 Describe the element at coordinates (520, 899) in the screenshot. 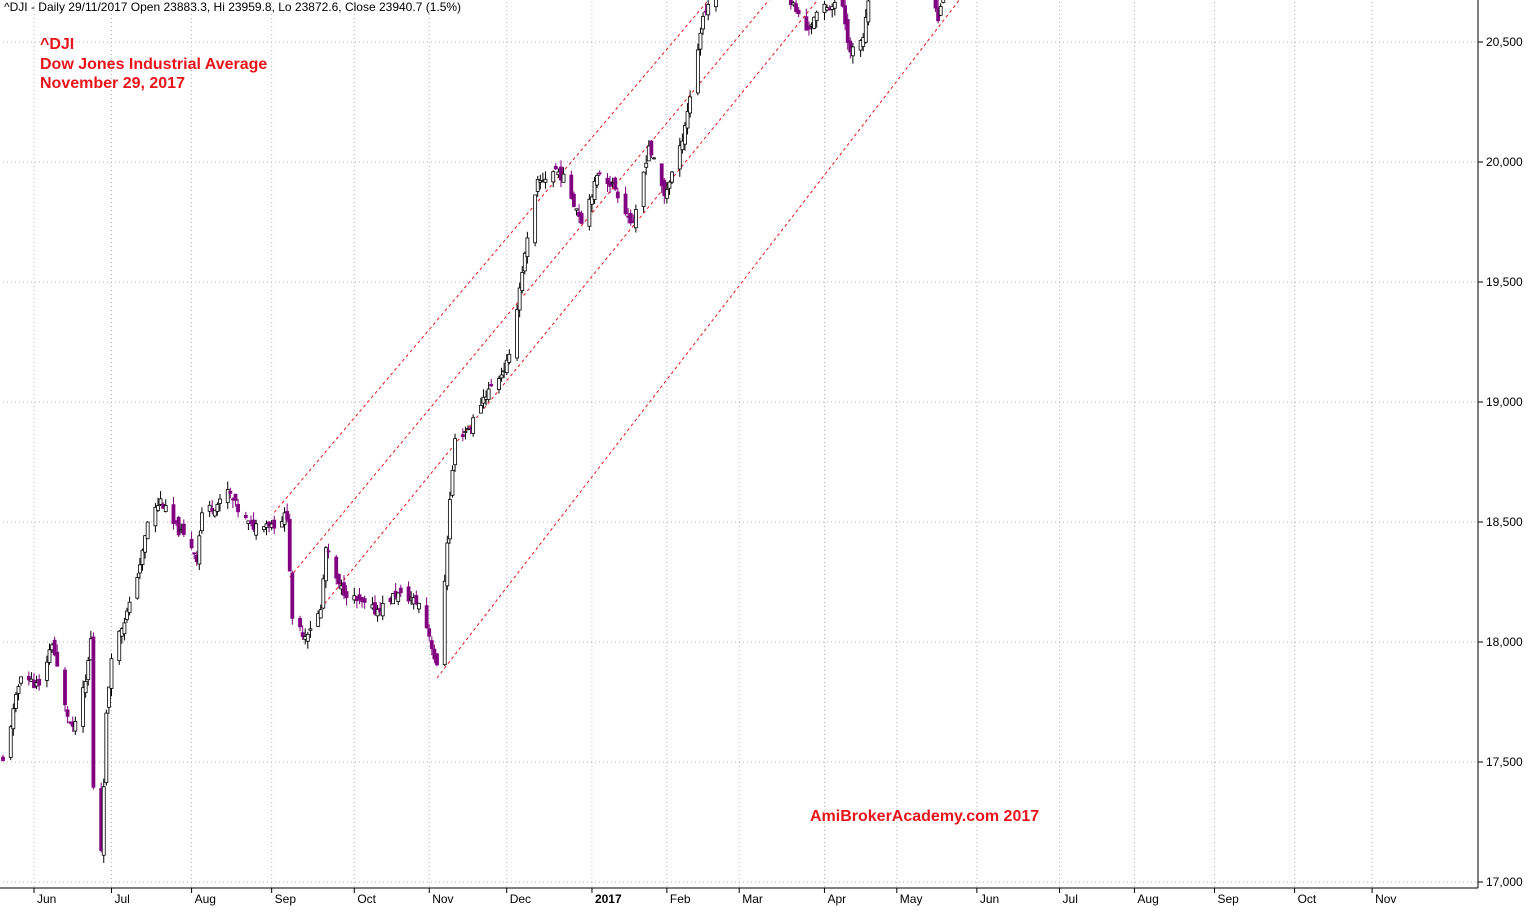

I see `x-tick-label: Dec` at that location.